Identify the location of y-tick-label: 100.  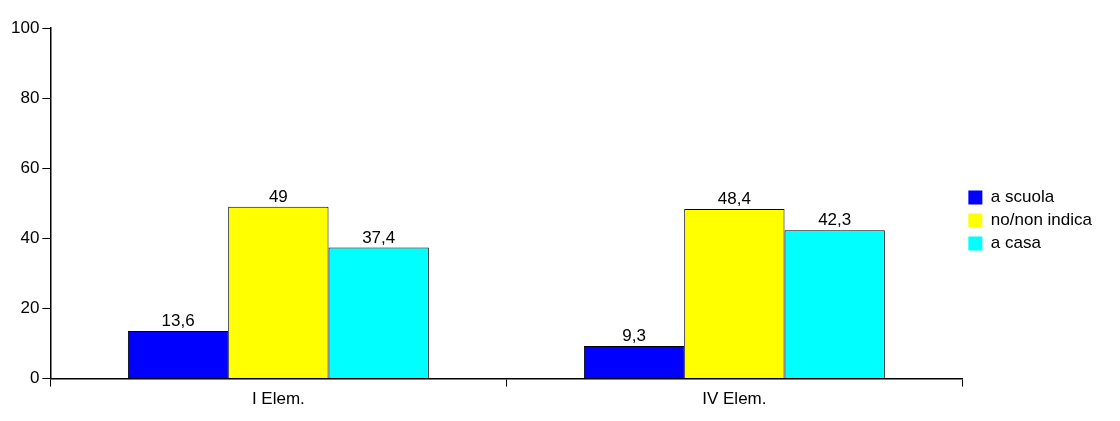
(25, 27).